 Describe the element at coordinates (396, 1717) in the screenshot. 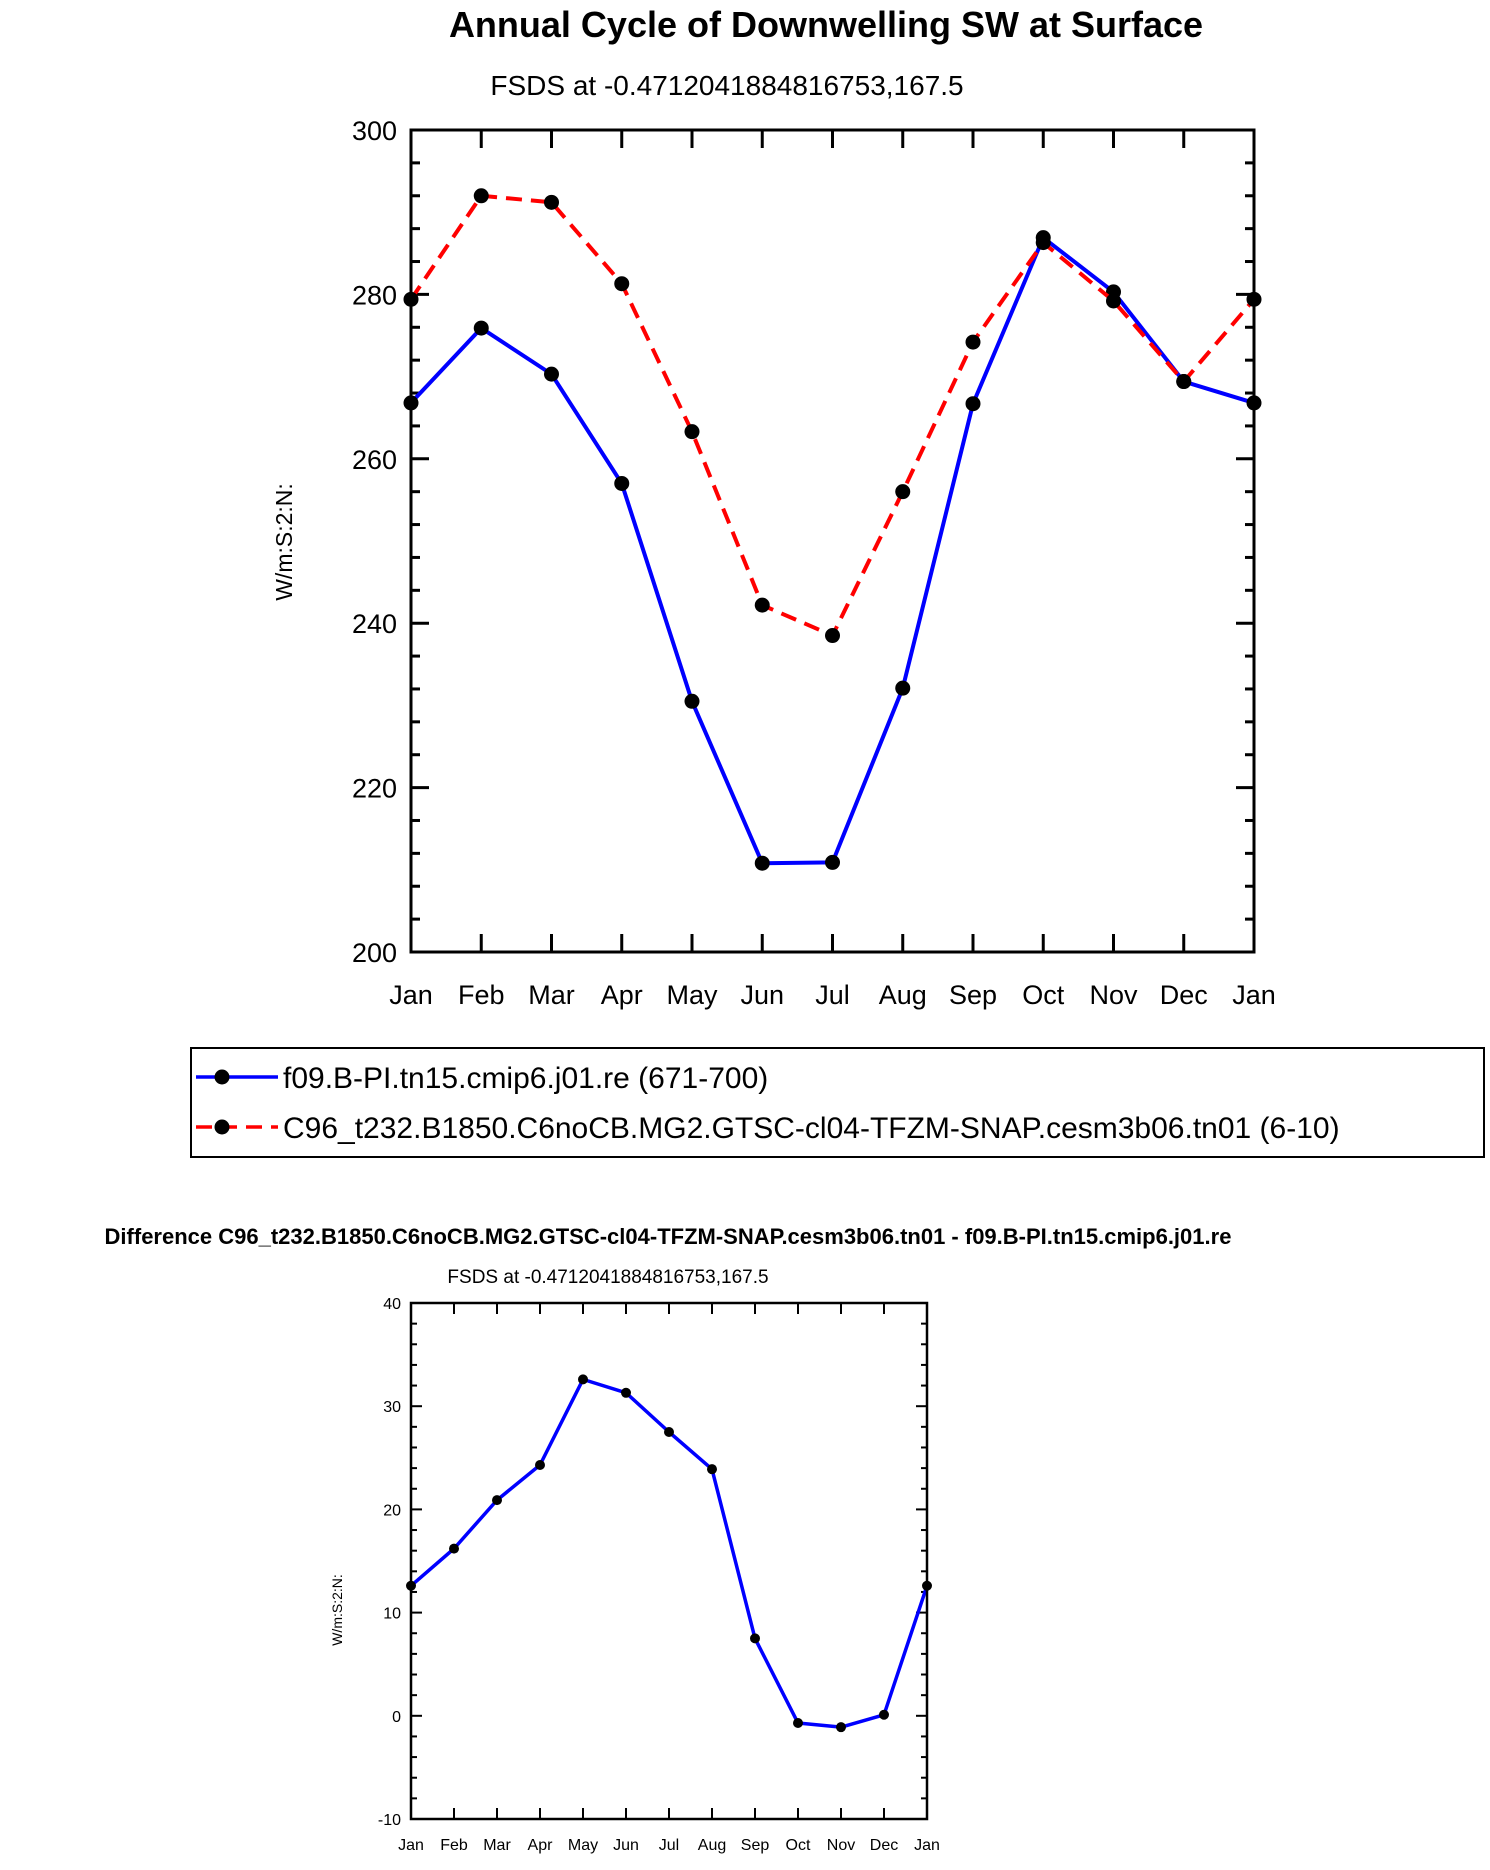

I see `y-tick-label: 0` at that location.